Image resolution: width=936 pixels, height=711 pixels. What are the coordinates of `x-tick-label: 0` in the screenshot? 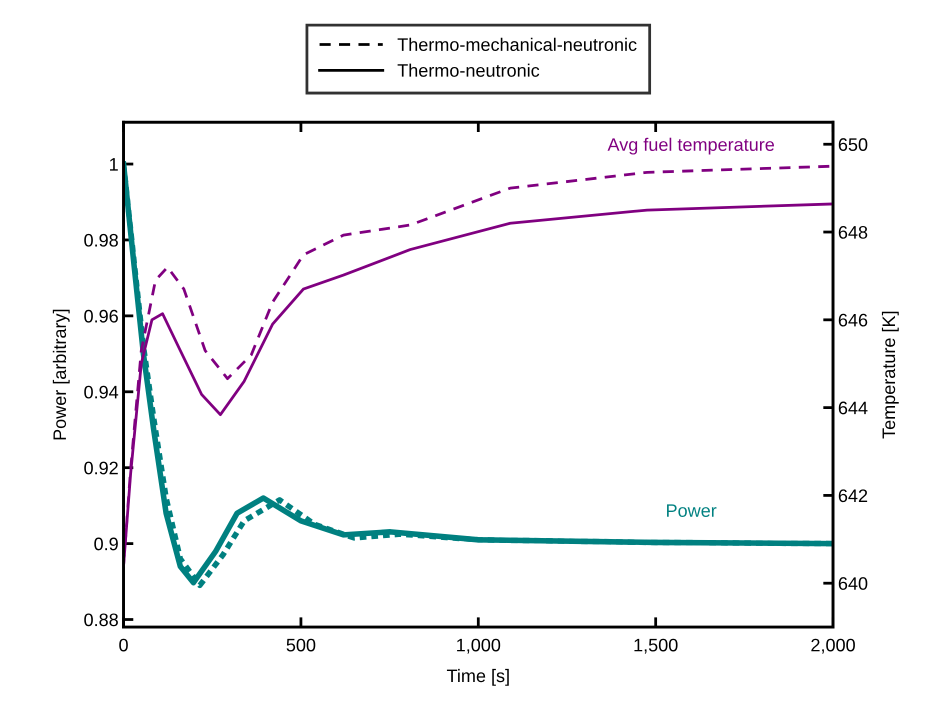 It's located at (123, 645).